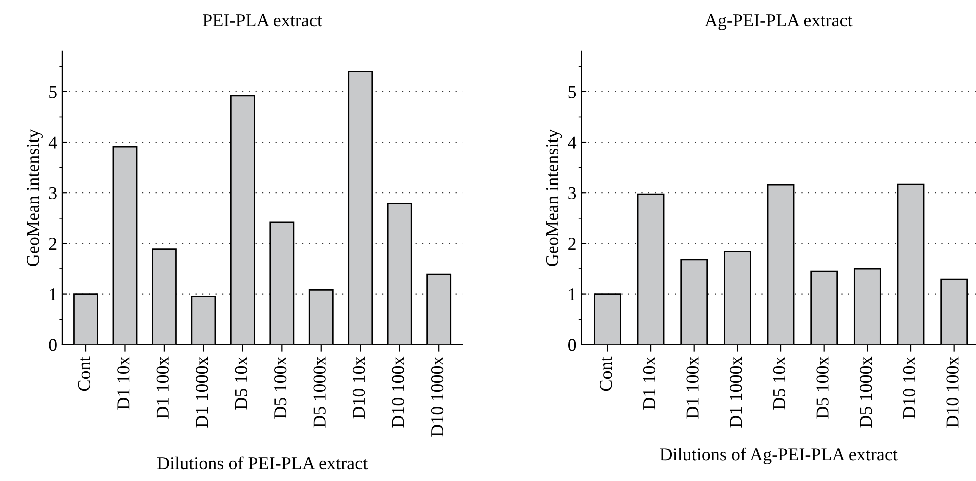  What do you see at coordinates (437, 396) in the screenshot?
I see `x-tick-label: D10 1000x` at bounding box center [437, 396].